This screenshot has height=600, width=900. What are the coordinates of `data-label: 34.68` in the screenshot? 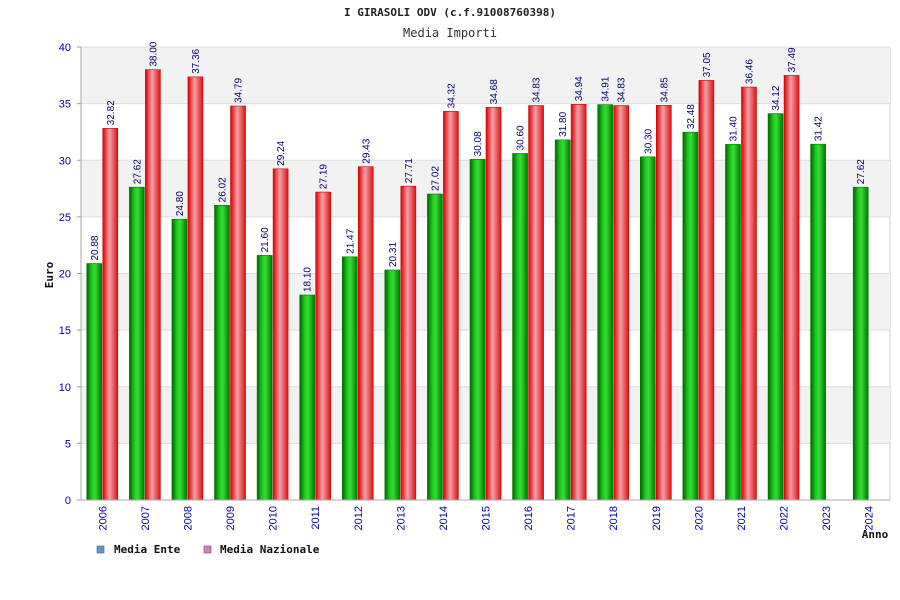 It's located at (494, 91).